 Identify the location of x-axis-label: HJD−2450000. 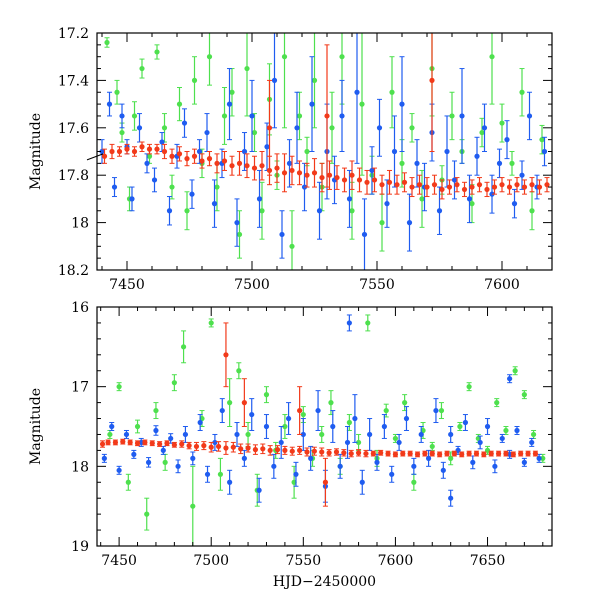
(324, 582).